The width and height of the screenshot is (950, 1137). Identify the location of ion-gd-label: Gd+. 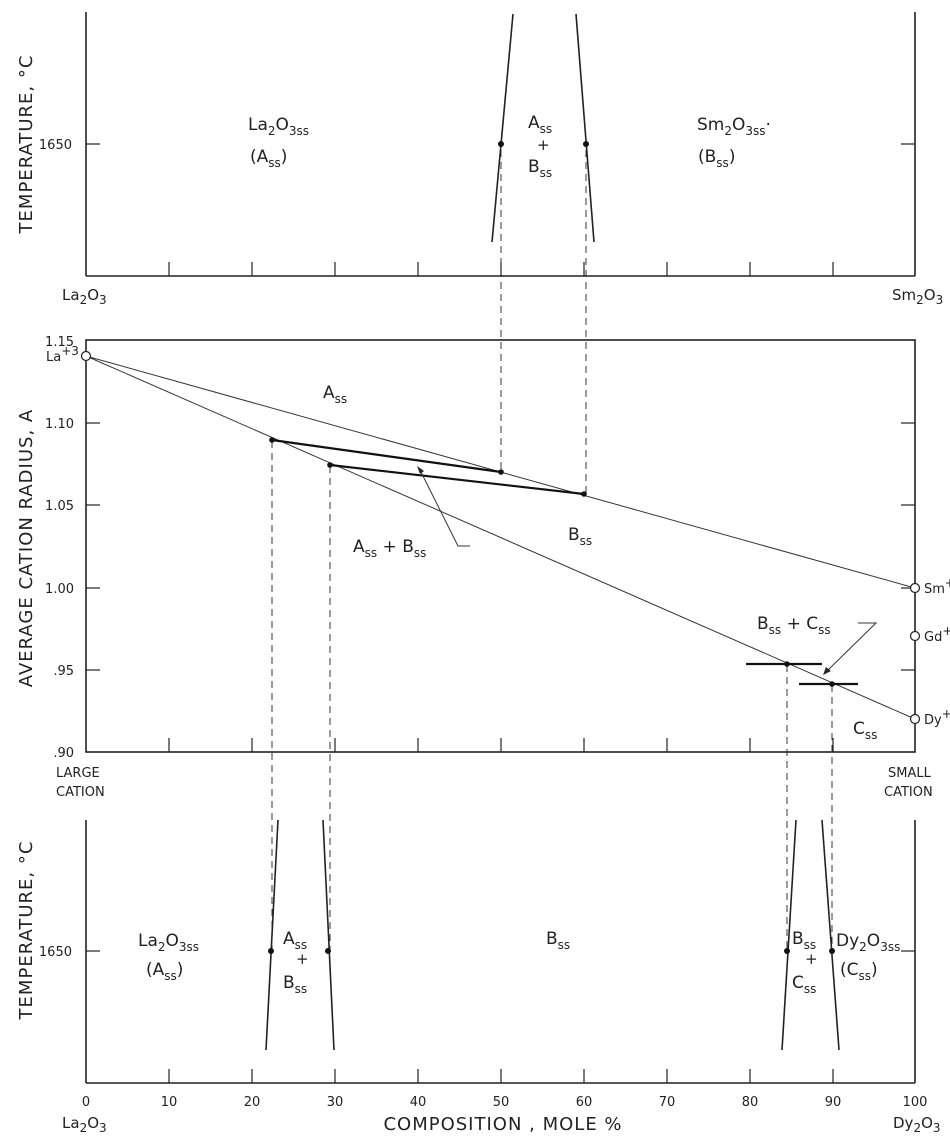
(937, 634).